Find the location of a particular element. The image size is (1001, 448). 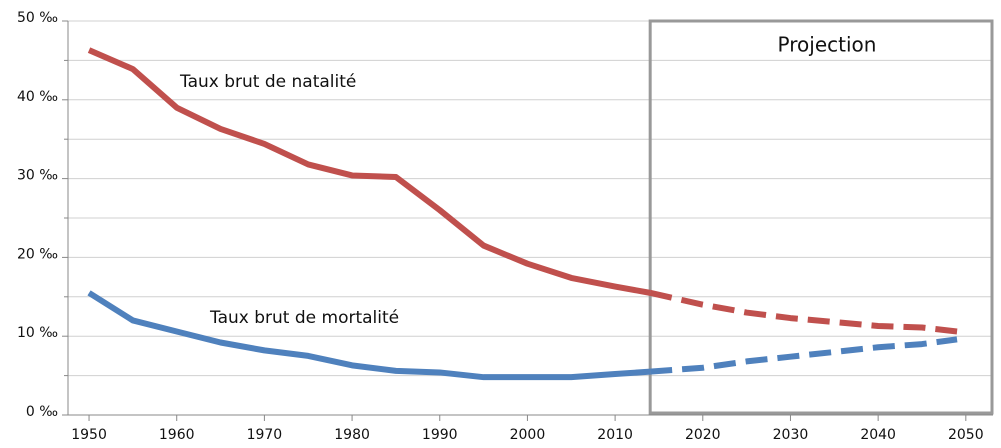

annotation: Taux brut de mortalité is located at coordinates (304, 318).